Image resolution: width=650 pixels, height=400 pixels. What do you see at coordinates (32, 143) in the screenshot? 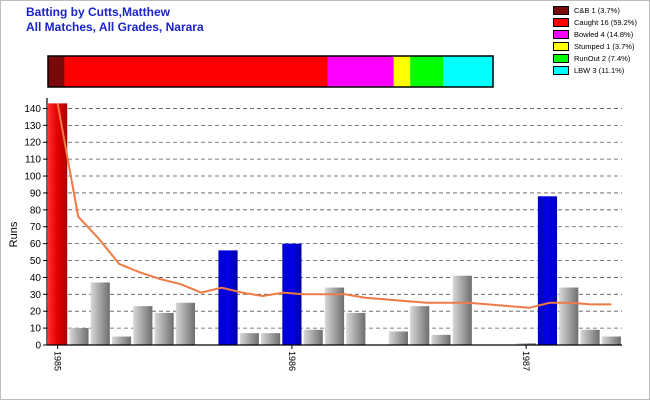
I see `y-tick-label: 120` at bounding box center [32, 143].